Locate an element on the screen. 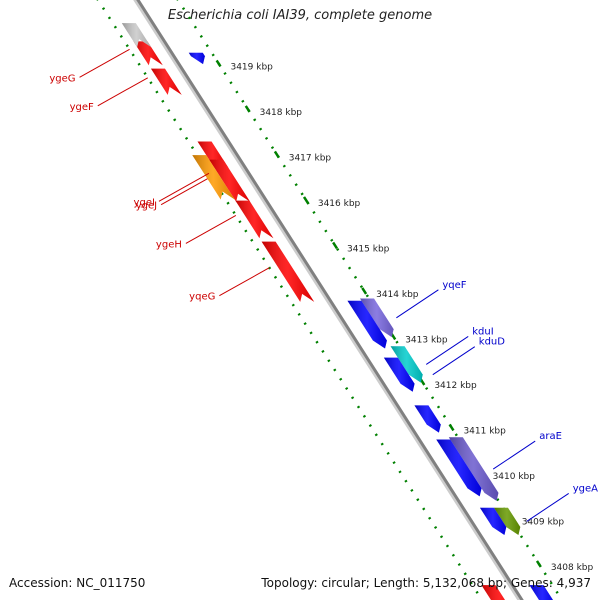  tick-label: 3415 kbp is located at coordinates (368, 249).